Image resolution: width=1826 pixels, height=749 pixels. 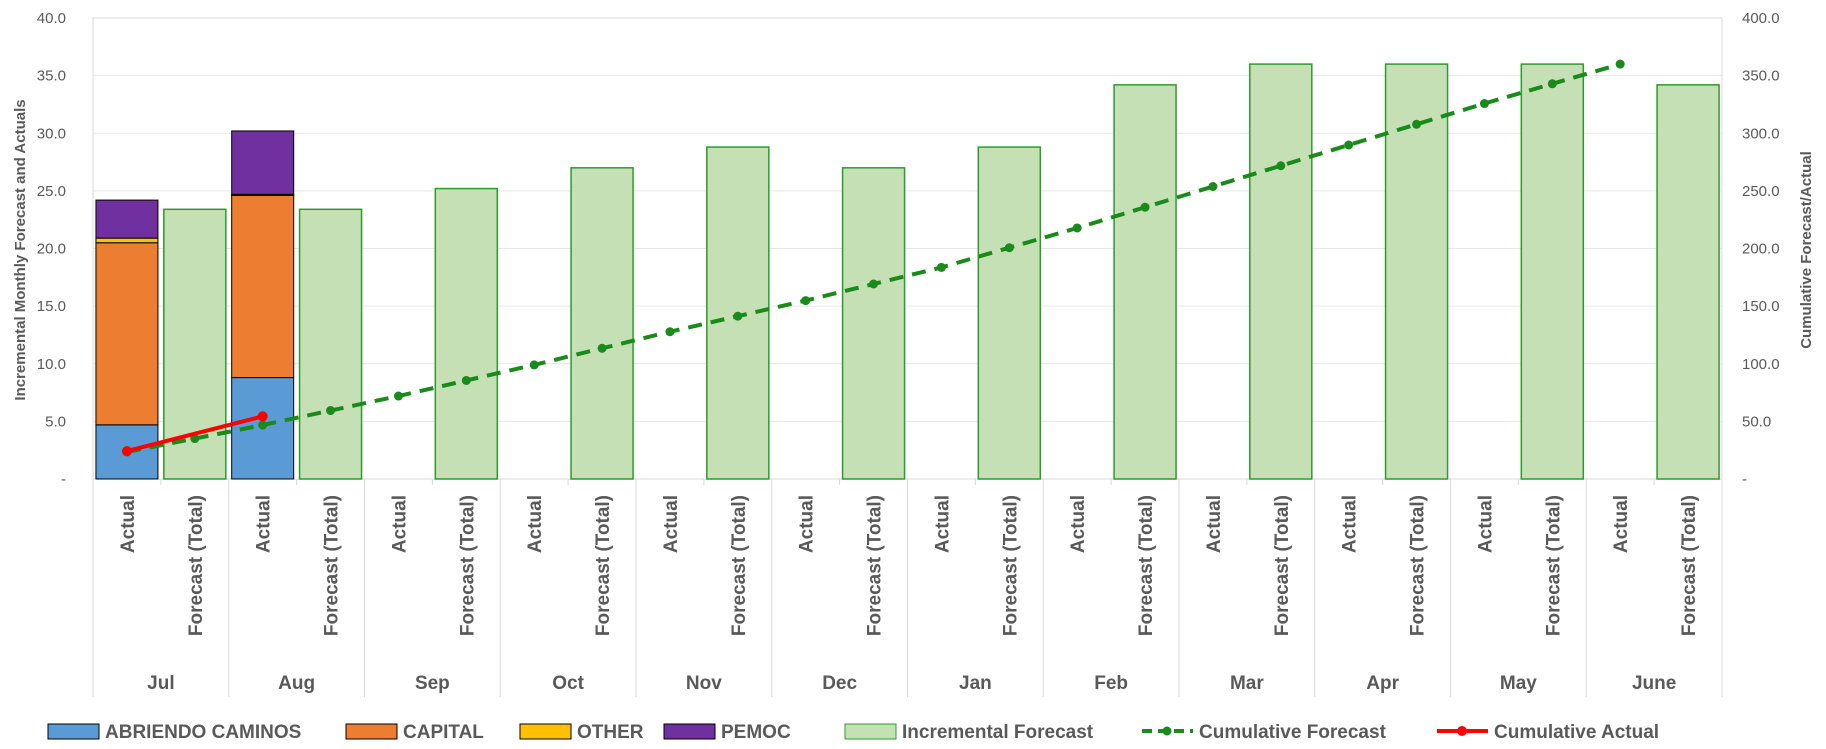 What do you see at coordinates (1382, 683) in the screenshot?
I see `x-group-label: Apr` at bounding box center [1382, 683].